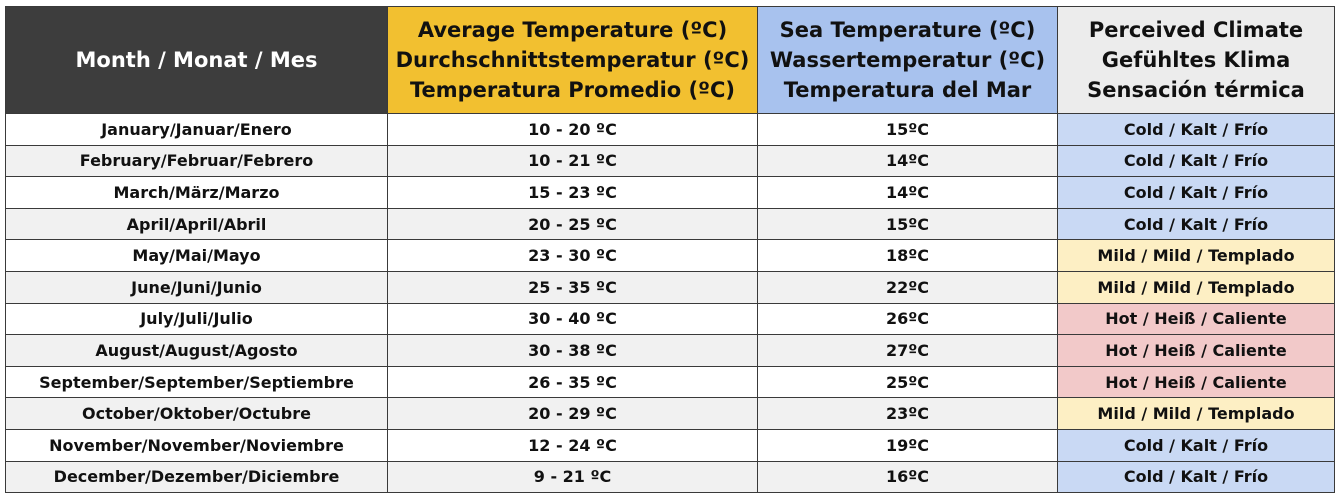  I want to click on average-temperature-cell: 20 - 25 ºC, so click(572, 224).